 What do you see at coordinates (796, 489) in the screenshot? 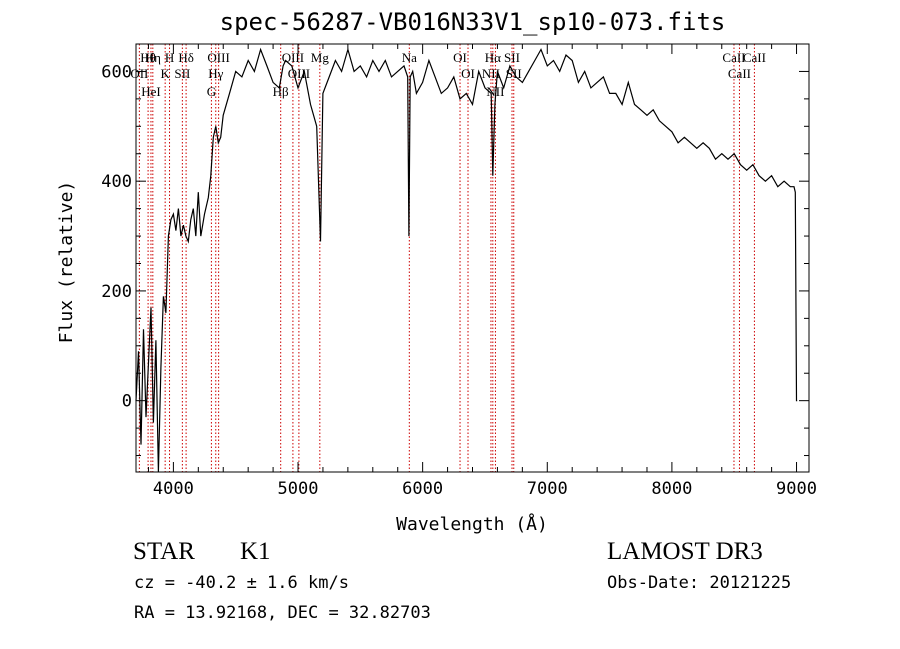
I see `x-tick-label: 9000` at bounding box center [796, 489].